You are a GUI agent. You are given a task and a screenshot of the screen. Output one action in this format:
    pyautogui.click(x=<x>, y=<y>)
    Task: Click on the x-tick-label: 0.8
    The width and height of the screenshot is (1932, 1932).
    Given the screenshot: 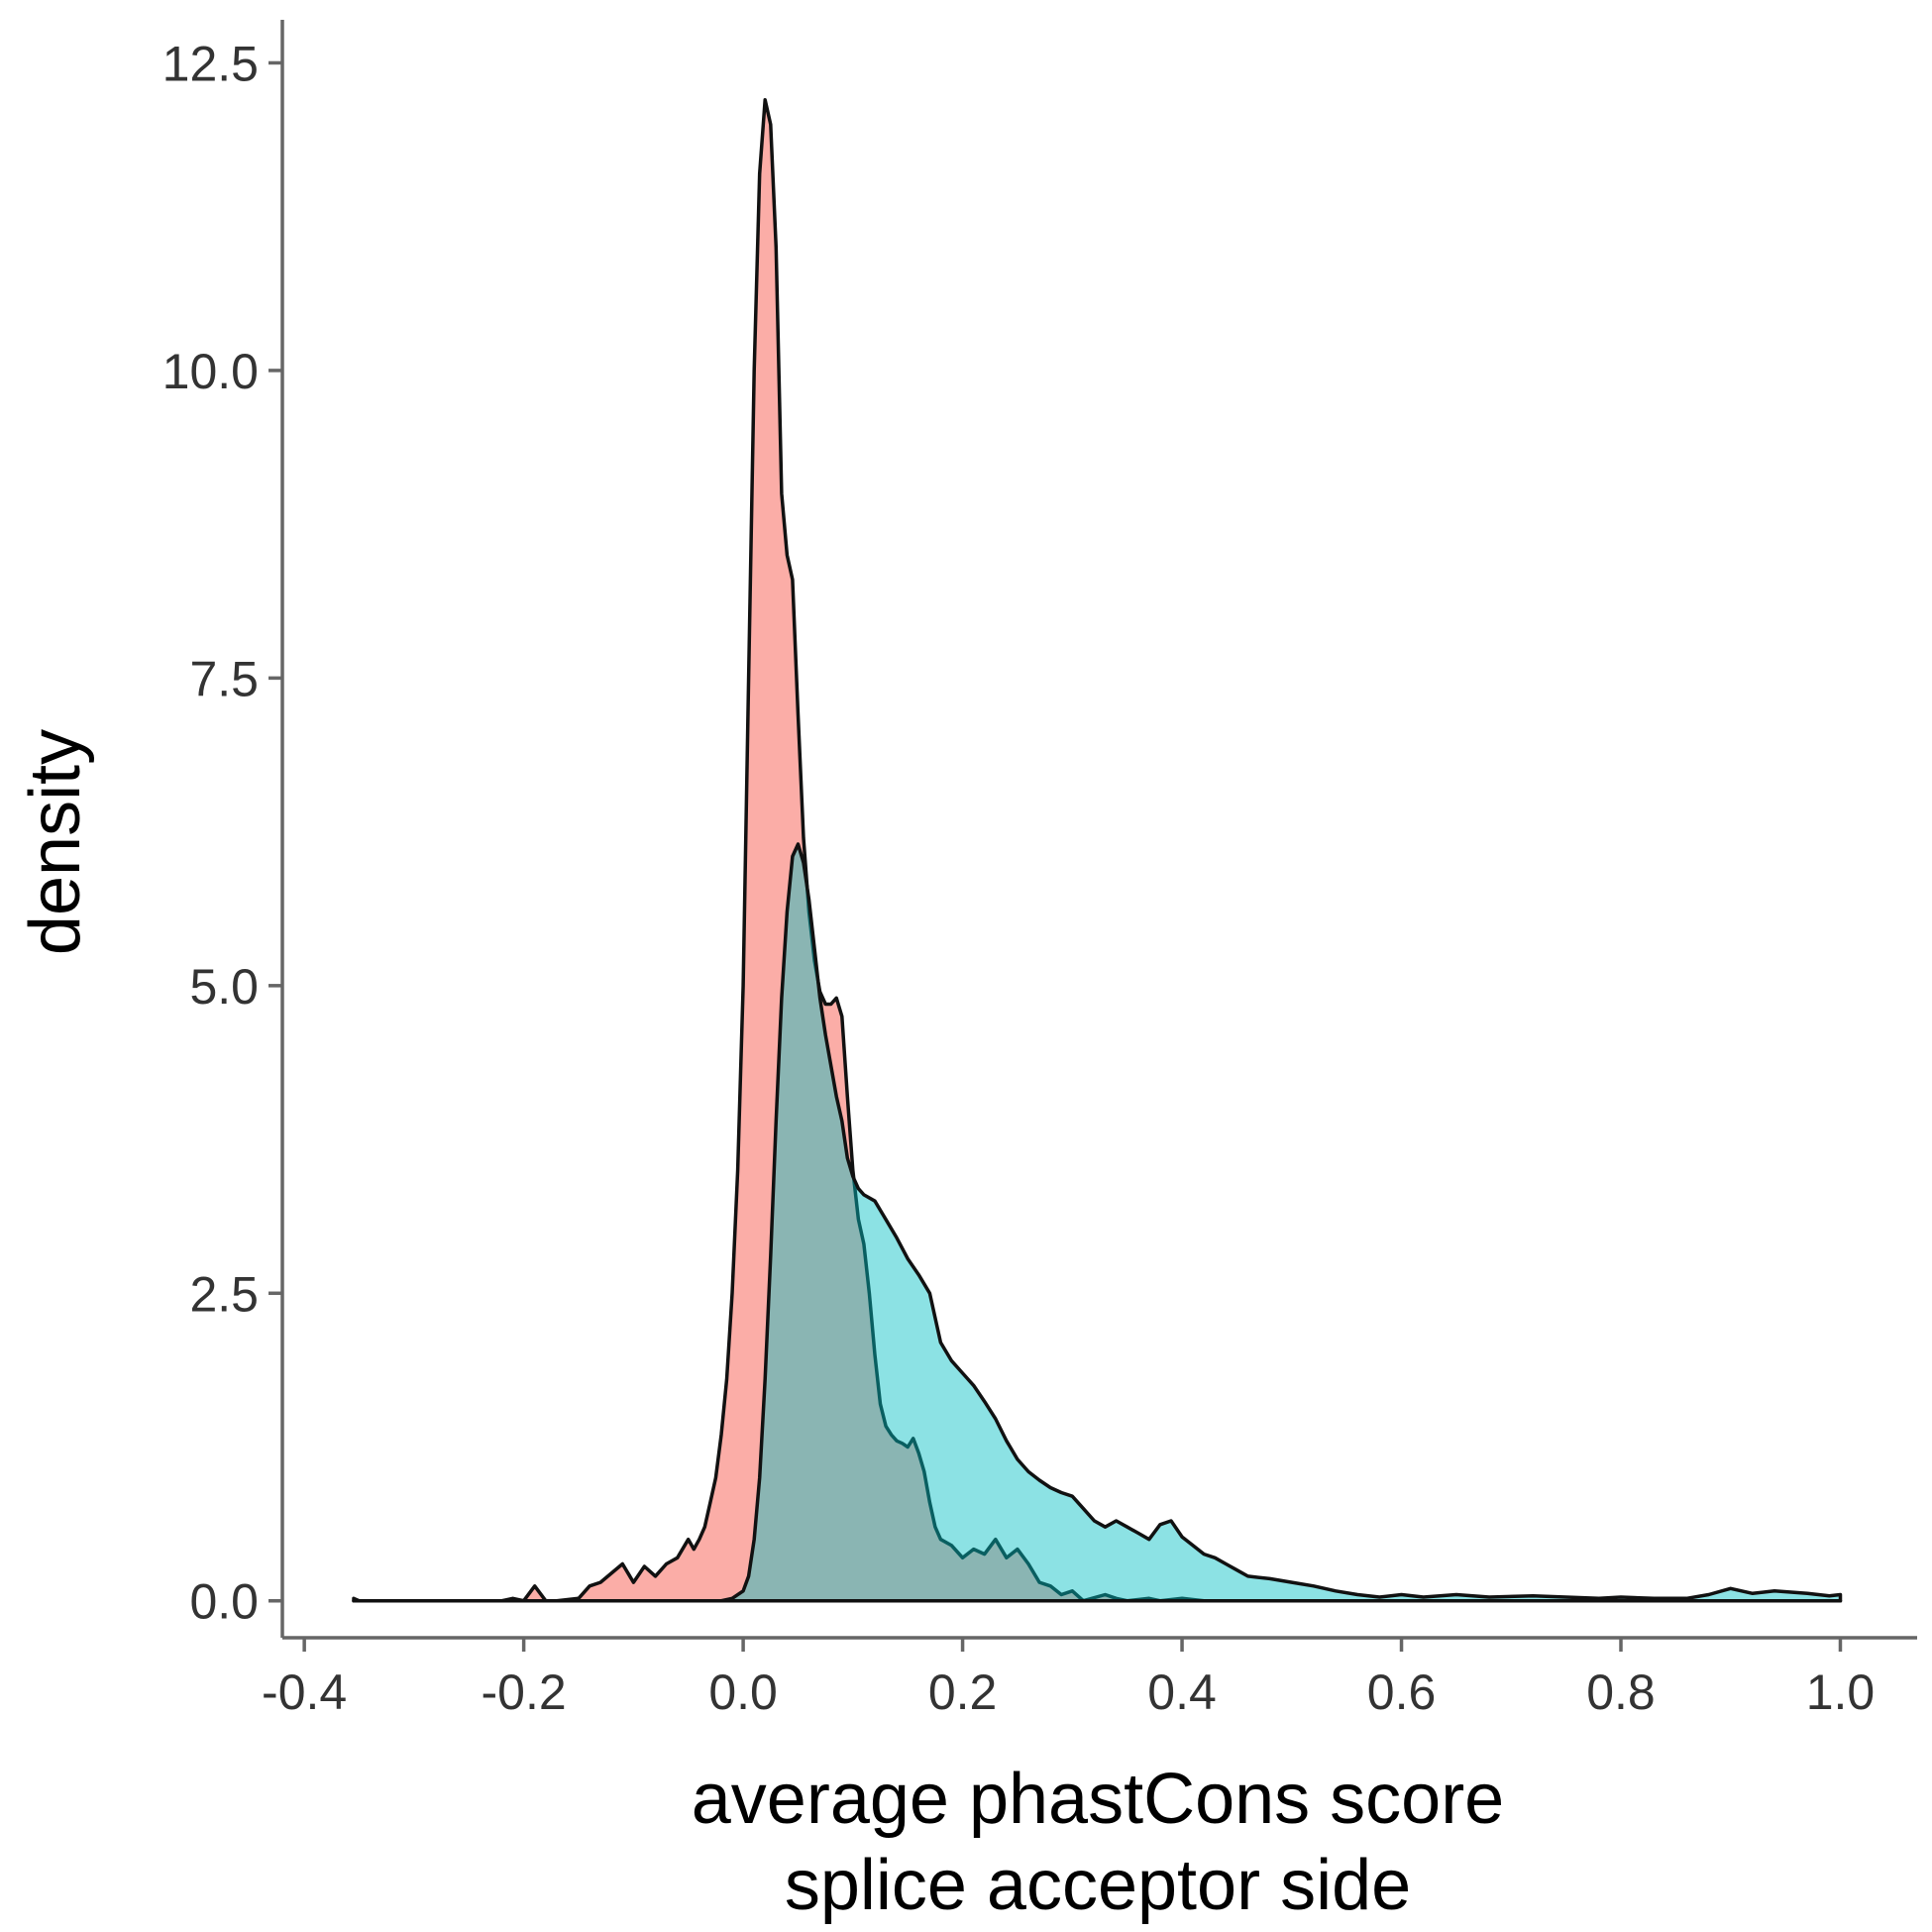 What is the action you would take?
    pyautogui.click(x=1621, y=1692)
    